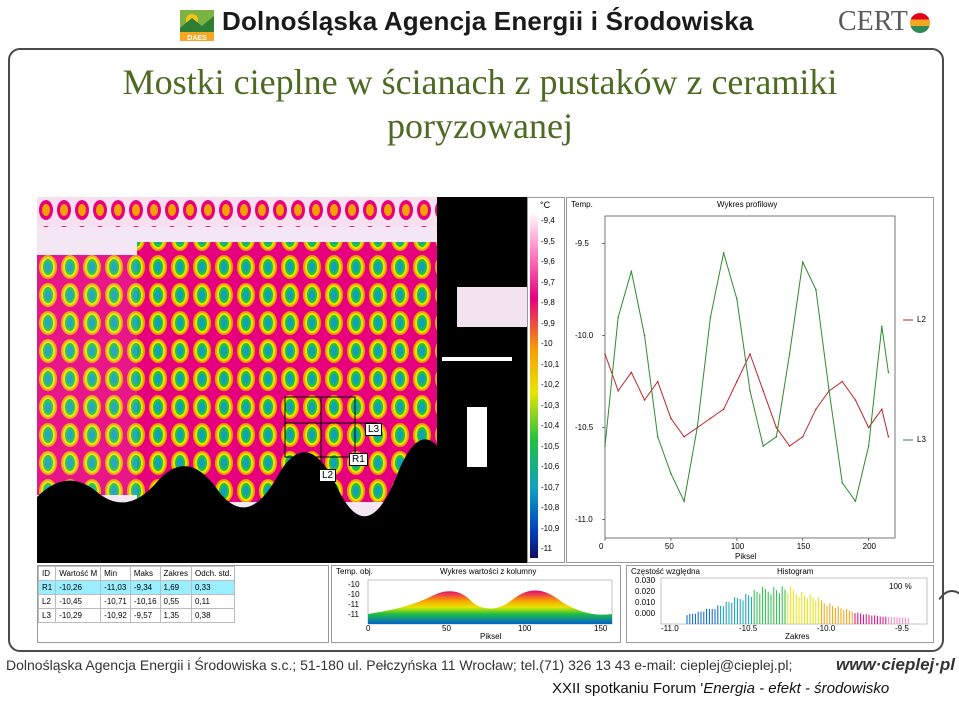  Describe the element at coordinates (47, 615) in the screenshot. I see `stats-cell: L3` at that location.